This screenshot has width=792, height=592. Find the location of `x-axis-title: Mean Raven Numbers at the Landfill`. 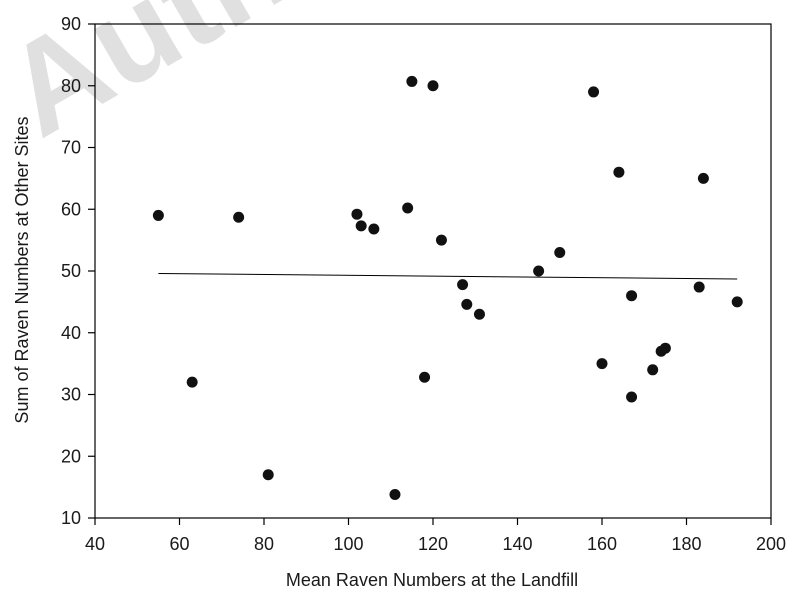

x-axis-title: Mean Raven Numbers at the Landfill is located at coordinates (432, 580).